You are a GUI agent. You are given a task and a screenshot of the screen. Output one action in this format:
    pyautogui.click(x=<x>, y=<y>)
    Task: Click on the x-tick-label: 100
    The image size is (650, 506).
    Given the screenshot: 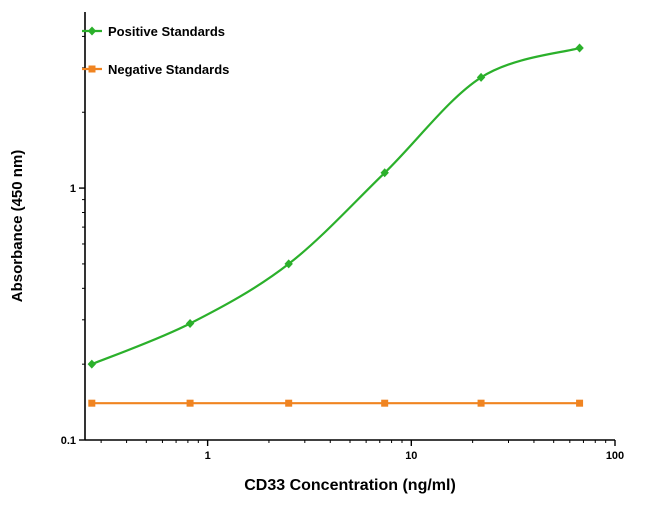 What is the action you would take?
    pyautogui.click(x=615, y=456)
    